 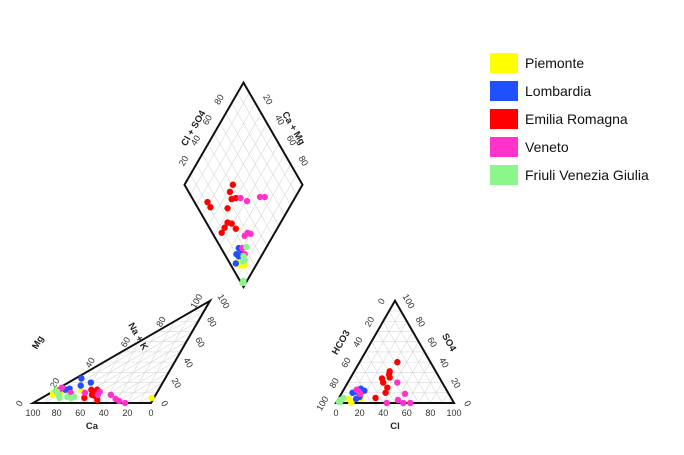 What do you see at coordinates (55, 383) in the screenshot?
I see `cation-left-tick-label: 20` at bounding box center [55, 383].